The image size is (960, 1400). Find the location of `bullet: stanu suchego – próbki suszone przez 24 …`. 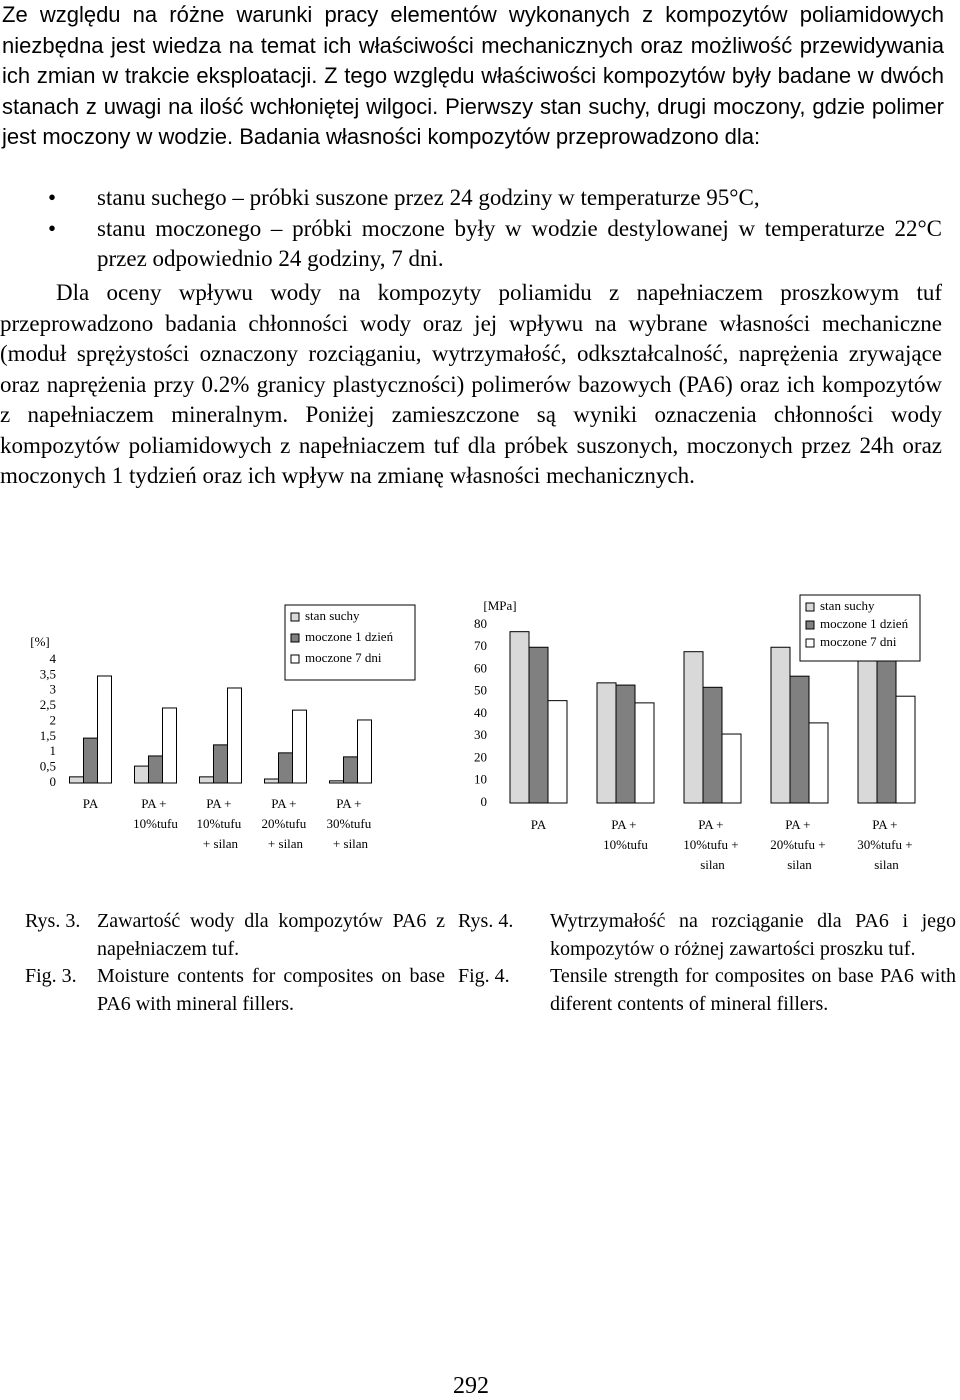

bullet: stanu suchego – próbki suszone przez 24 … is located at coordinates (471, 198).